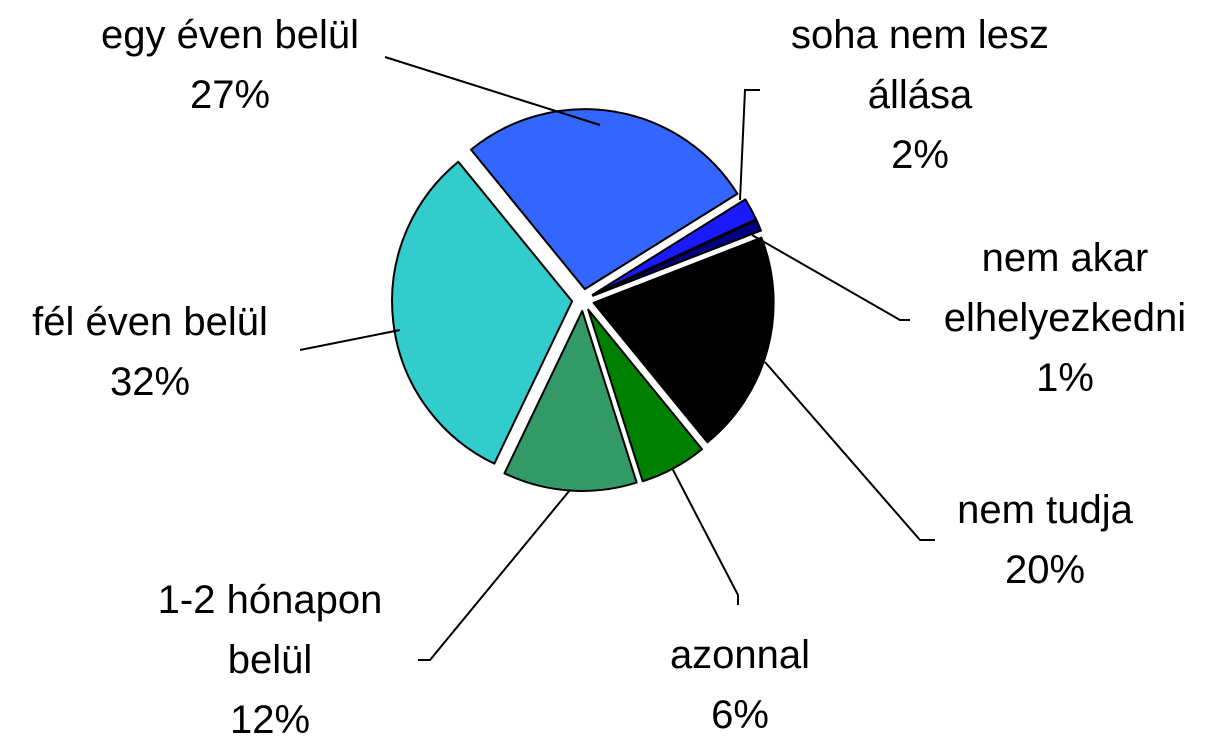 The image size is (1213, 742). I want to click on slice-label: soha nem lesz állása 2%, so click(920, 95).